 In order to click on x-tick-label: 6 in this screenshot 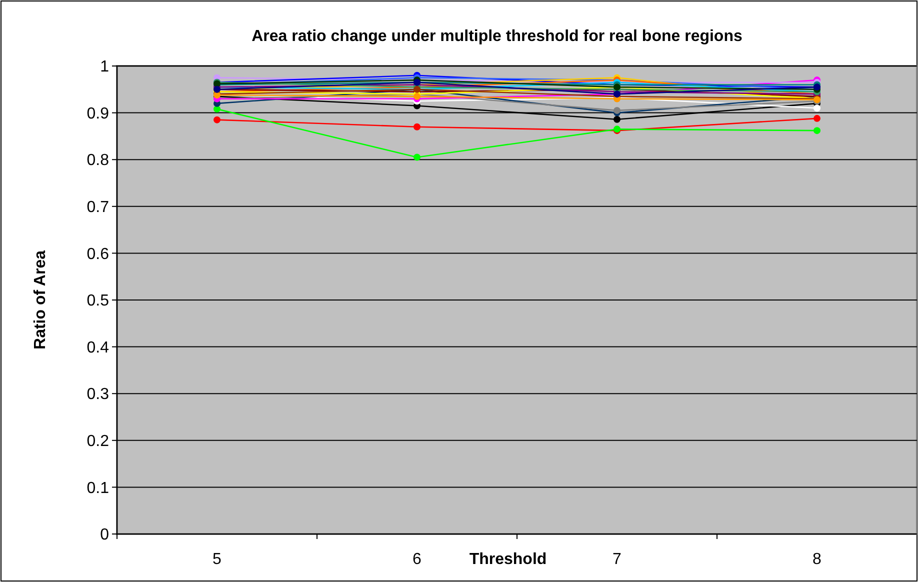, I will do `click(417, 559)`.